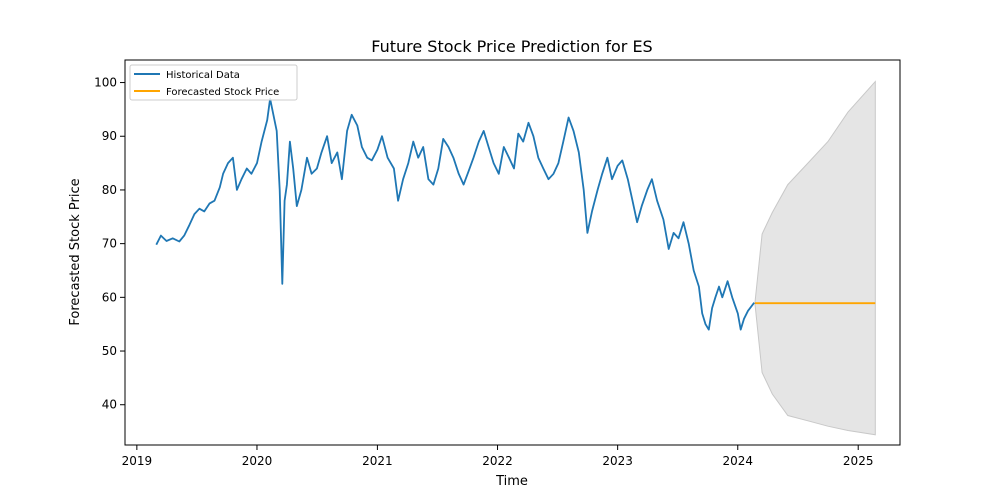 This screenshot has width=1000, height=504. I want to click on y-tick-label: 80, so click(109, 190).